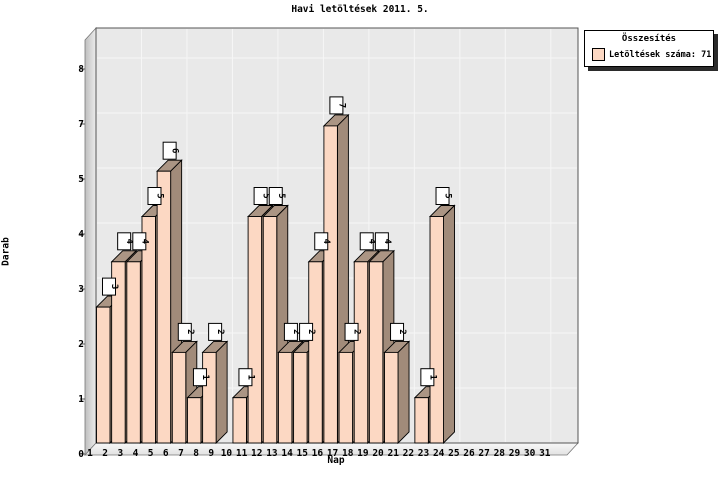 Image resolution: width=720 pixels, height=480 pixels. I want to click on x-tick-label: 30, so click(530, 453).